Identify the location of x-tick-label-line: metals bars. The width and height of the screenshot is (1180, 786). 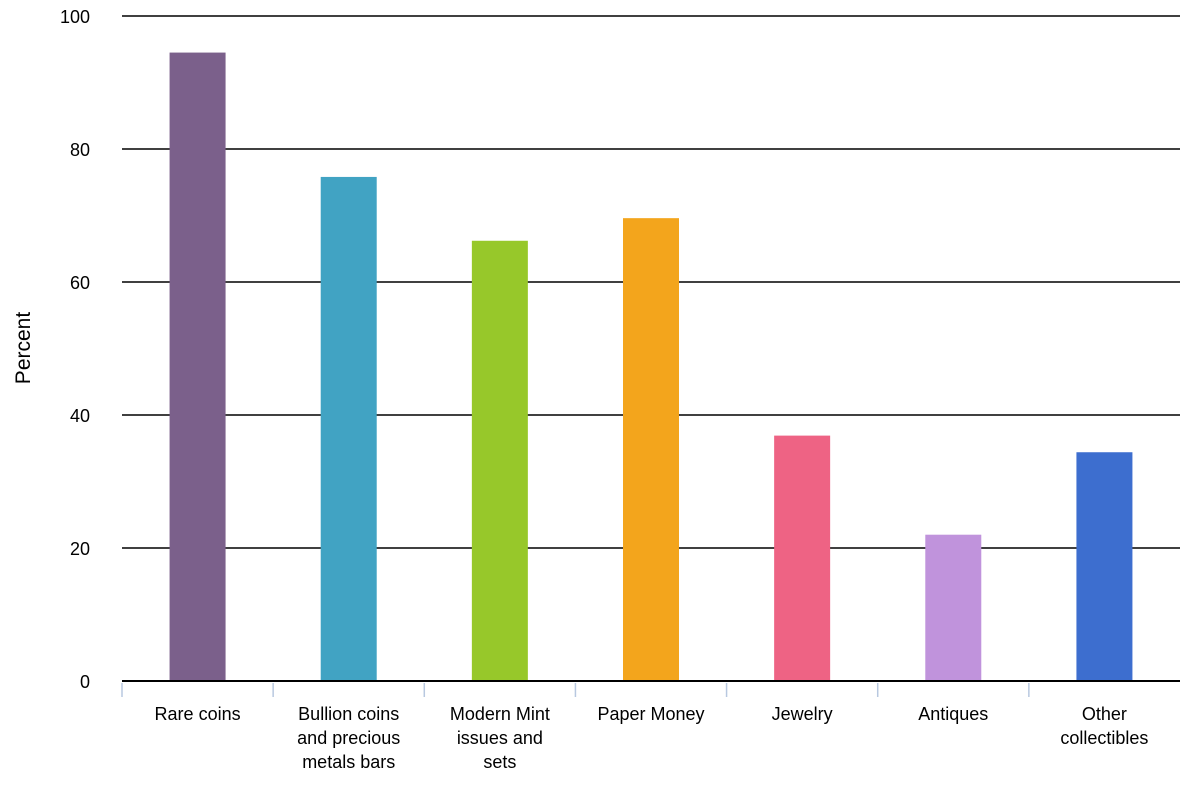
(348, 762).